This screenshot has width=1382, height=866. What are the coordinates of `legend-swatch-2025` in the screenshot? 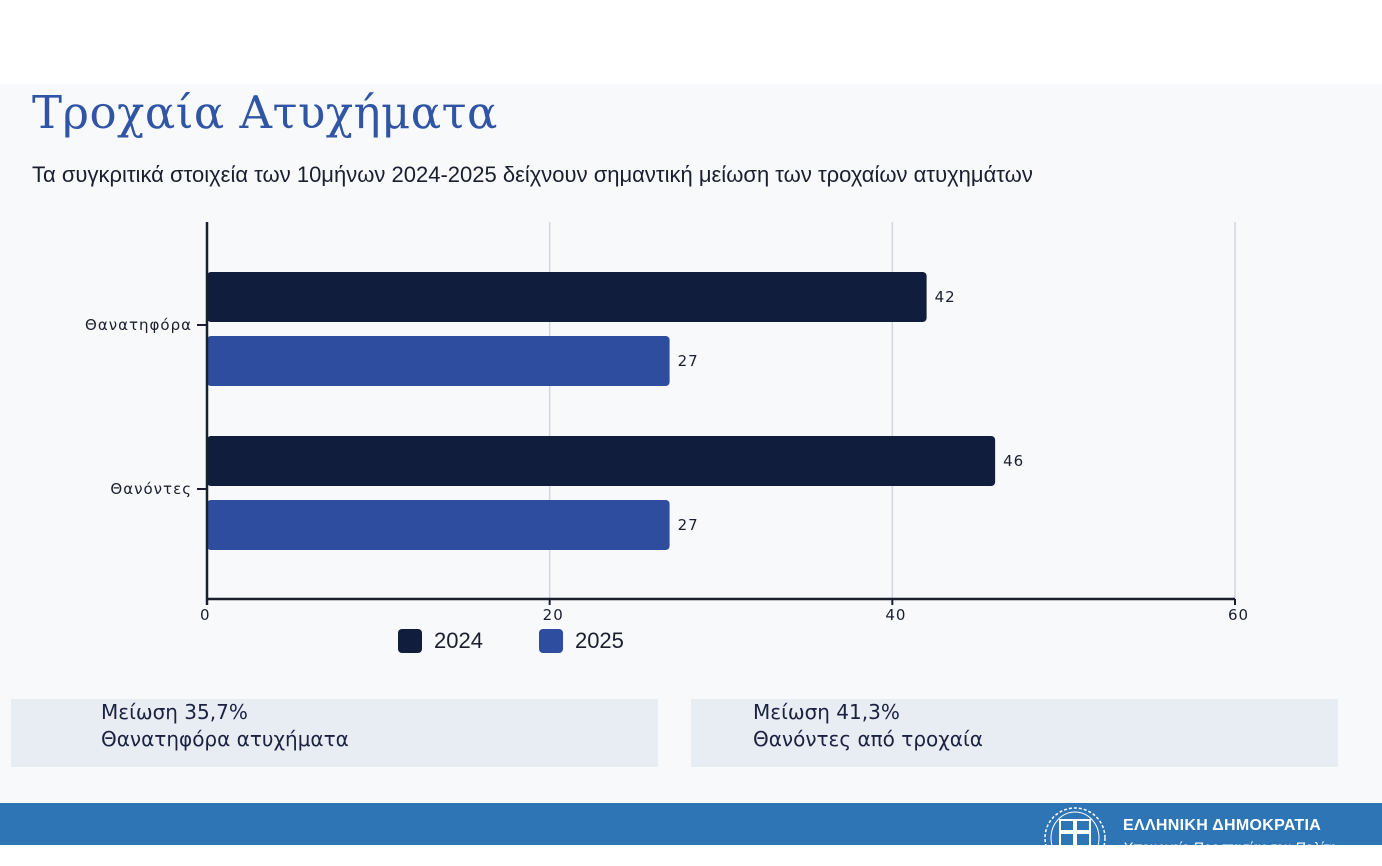 It's located at (550, 641).